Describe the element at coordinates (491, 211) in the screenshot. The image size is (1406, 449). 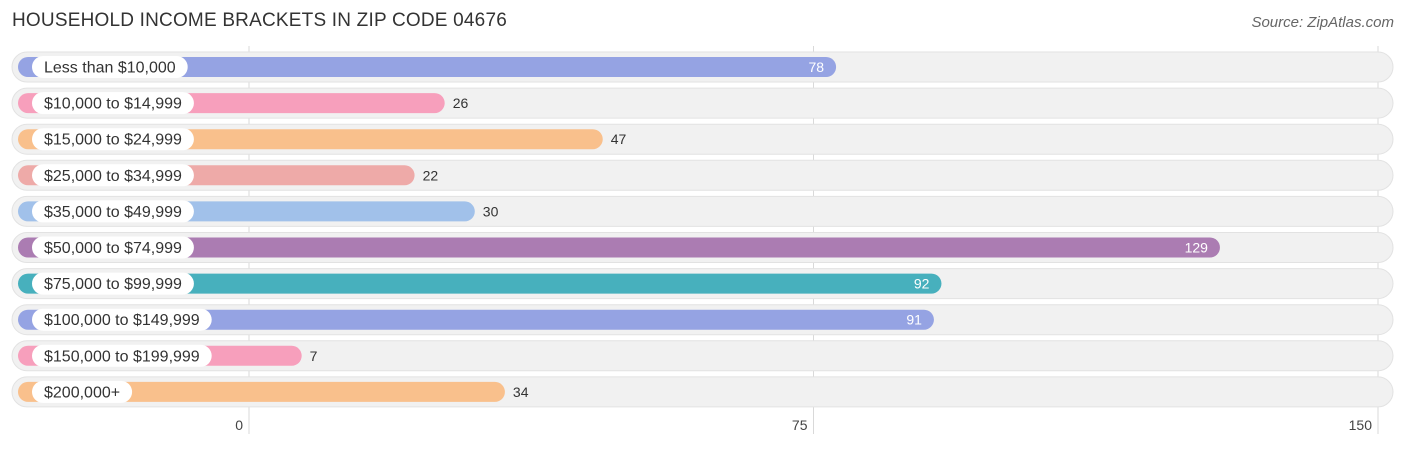
I see `value-label: 30` at that location.